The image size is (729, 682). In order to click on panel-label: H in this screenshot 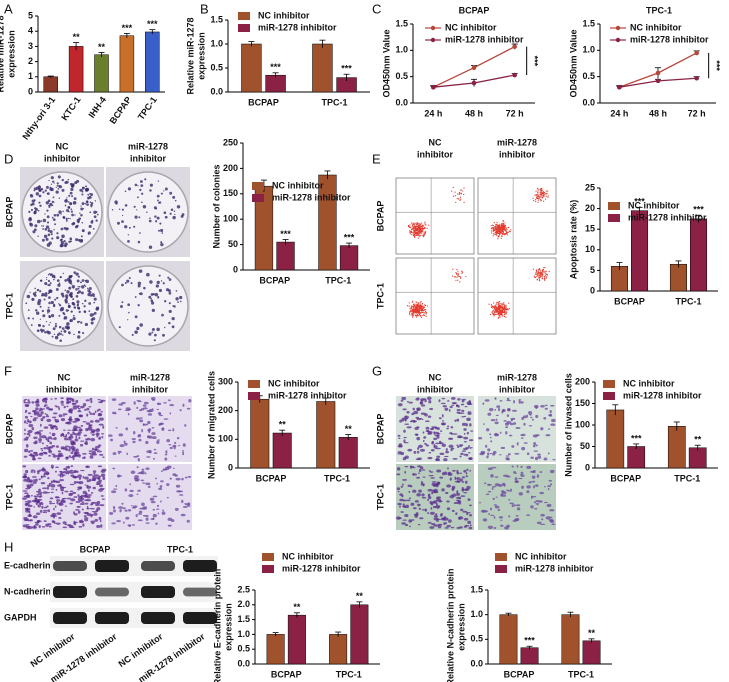, I will do `click(8, 546)`.